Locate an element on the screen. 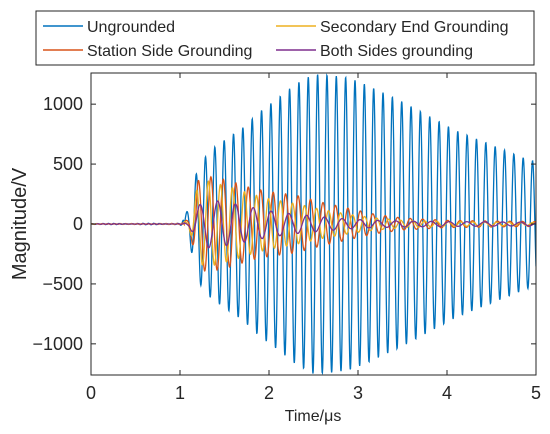 This screenshot has height=434, width=550. y-axis-label: Magnitude/V is located at coordinates (20, 223).